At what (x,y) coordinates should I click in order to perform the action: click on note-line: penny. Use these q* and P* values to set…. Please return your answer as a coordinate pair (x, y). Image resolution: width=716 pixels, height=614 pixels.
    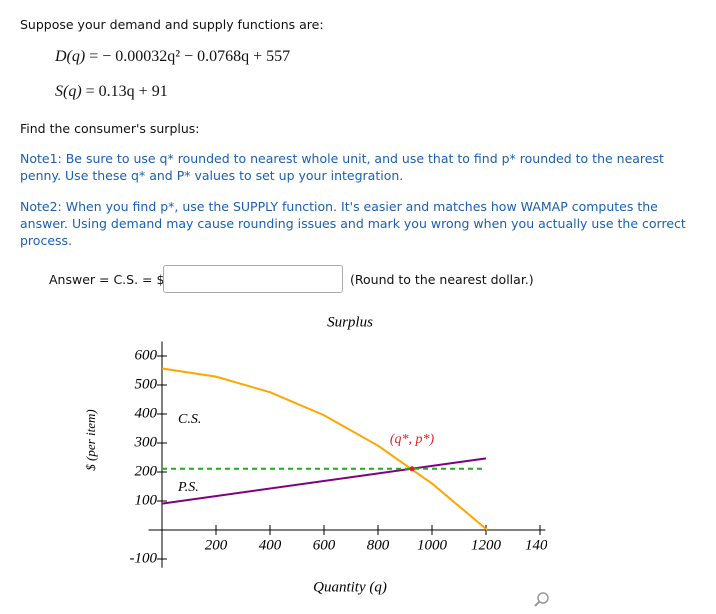
    Looking at the image, I should click on (212, 175).